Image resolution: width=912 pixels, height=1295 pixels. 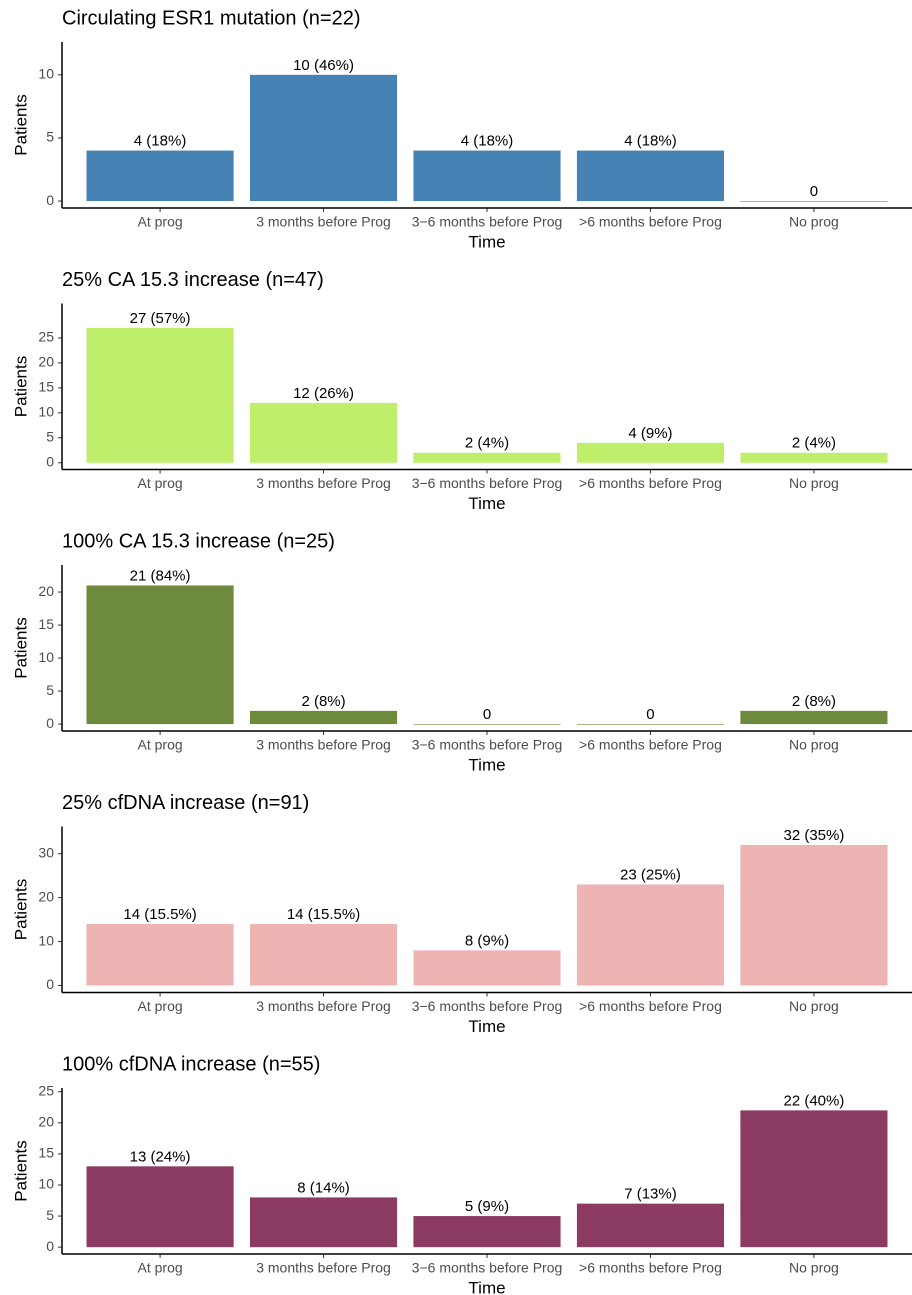 What do you see at coordinates (160, 141) in the screenshot?
I see `value-label: 4 (18%)` at bounding box center [160, 141].